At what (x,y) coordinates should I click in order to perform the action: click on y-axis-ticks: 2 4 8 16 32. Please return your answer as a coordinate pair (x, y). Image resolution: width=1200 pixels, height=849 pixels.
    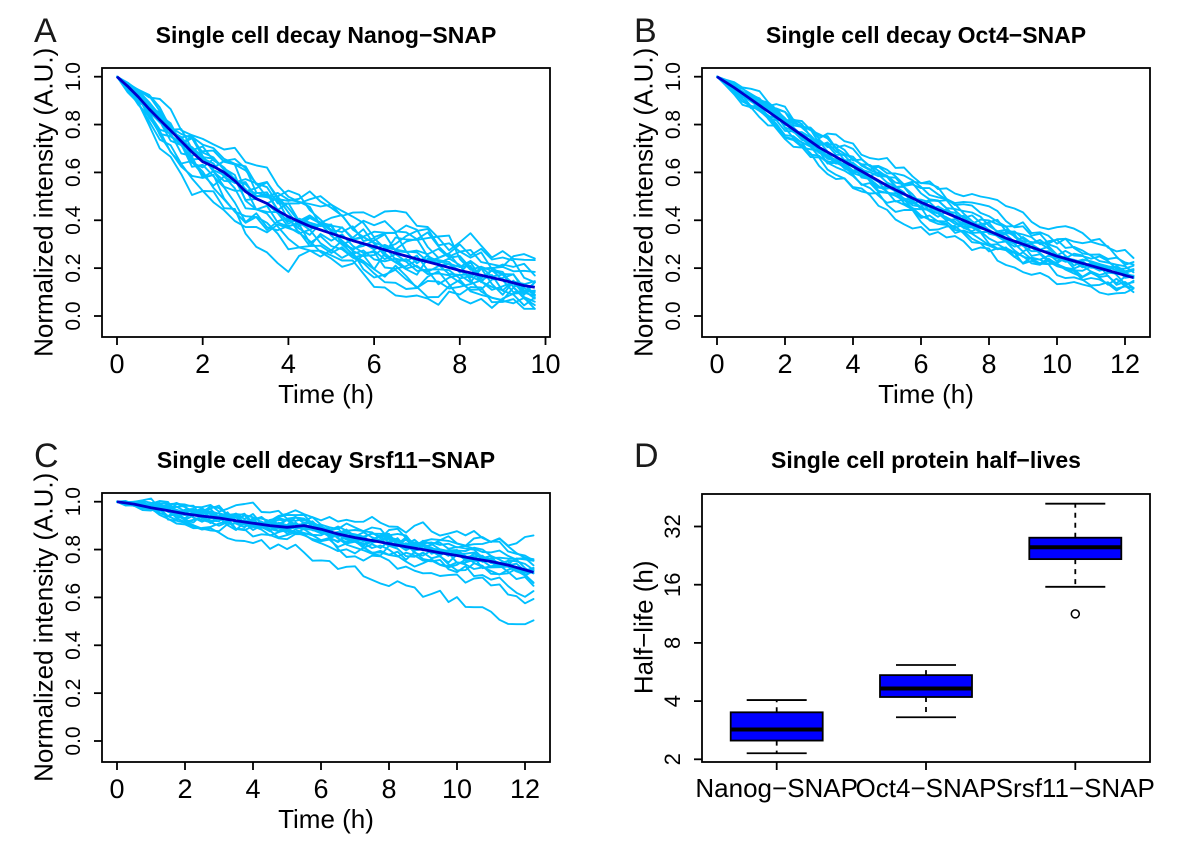
    Looking at the image, I should click on (681, 639).